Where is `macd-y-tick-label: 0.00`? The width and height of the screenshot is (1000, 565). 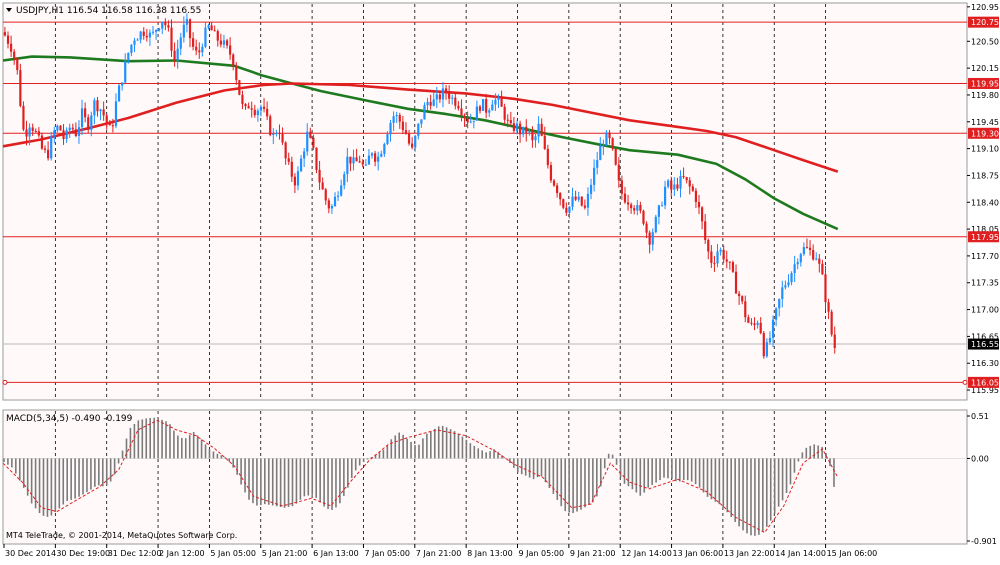 macd-y-tick-label: 0.00 is located at coordinates (980, 458).